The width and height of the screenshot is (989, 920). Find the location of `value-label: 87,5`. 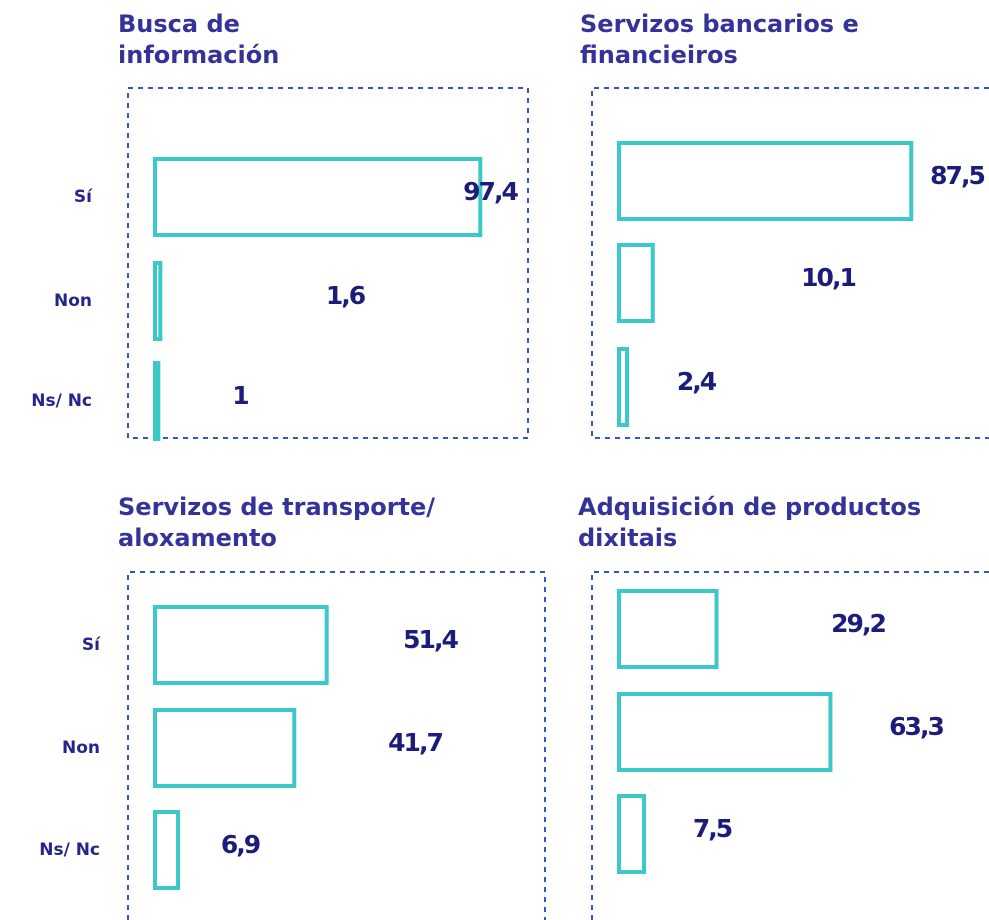

value-label: 87,5 is located at coordinates (957, 175).